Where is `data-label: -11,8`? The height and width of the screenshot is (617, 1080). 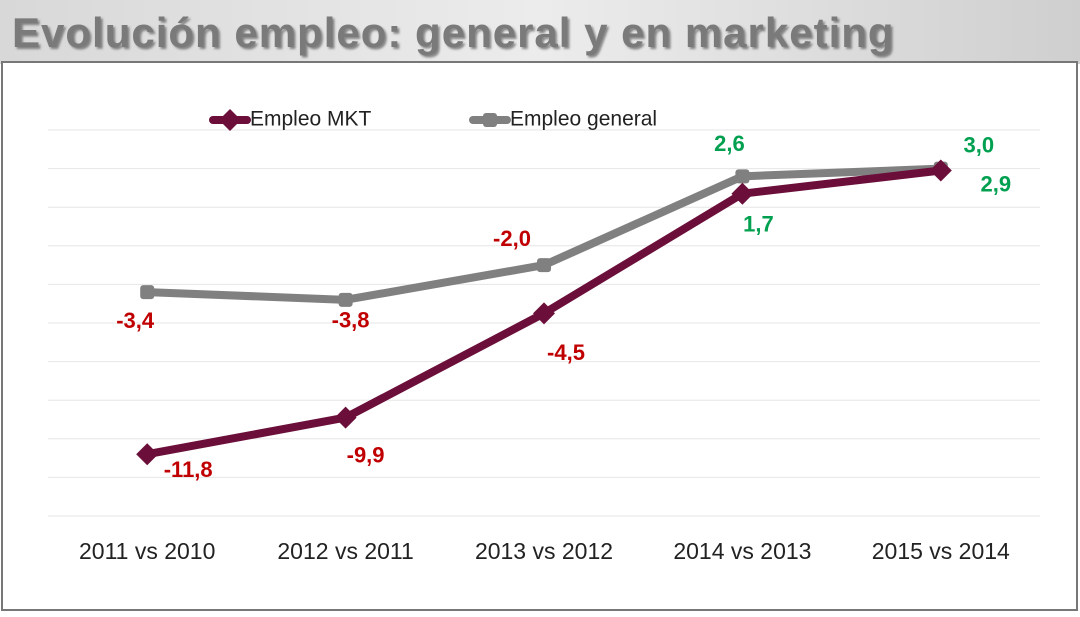
data-label: -11,8 is located at coordinates (188, 469).